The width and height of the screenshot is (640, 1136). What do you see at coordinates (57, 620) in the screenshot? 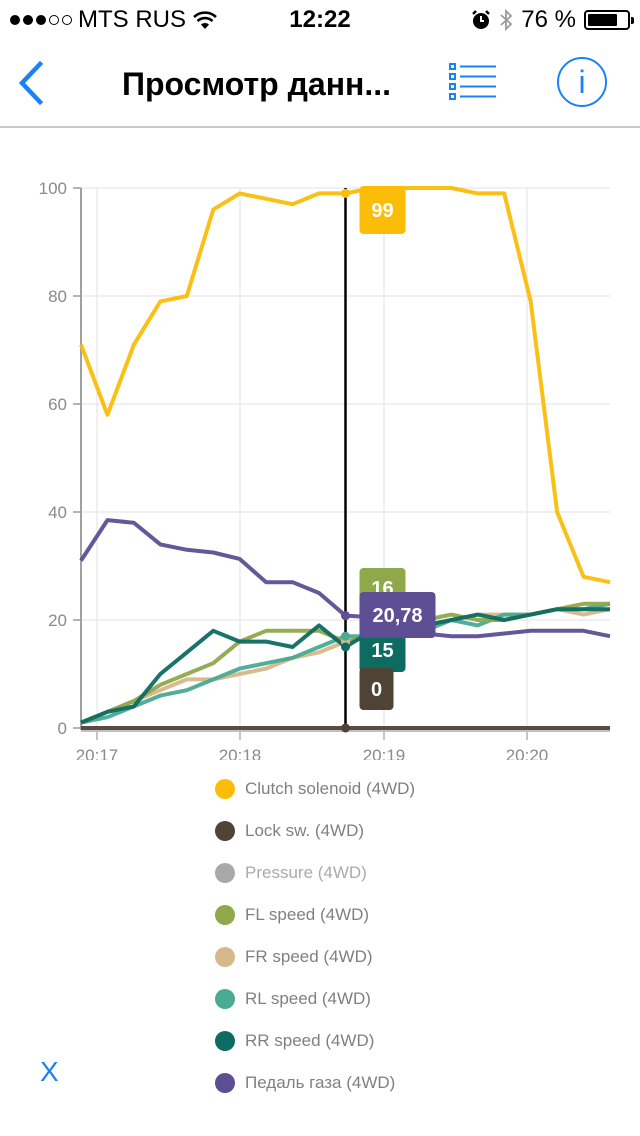
I see `y-tick-label: 20` at bounding box center [57, 620].